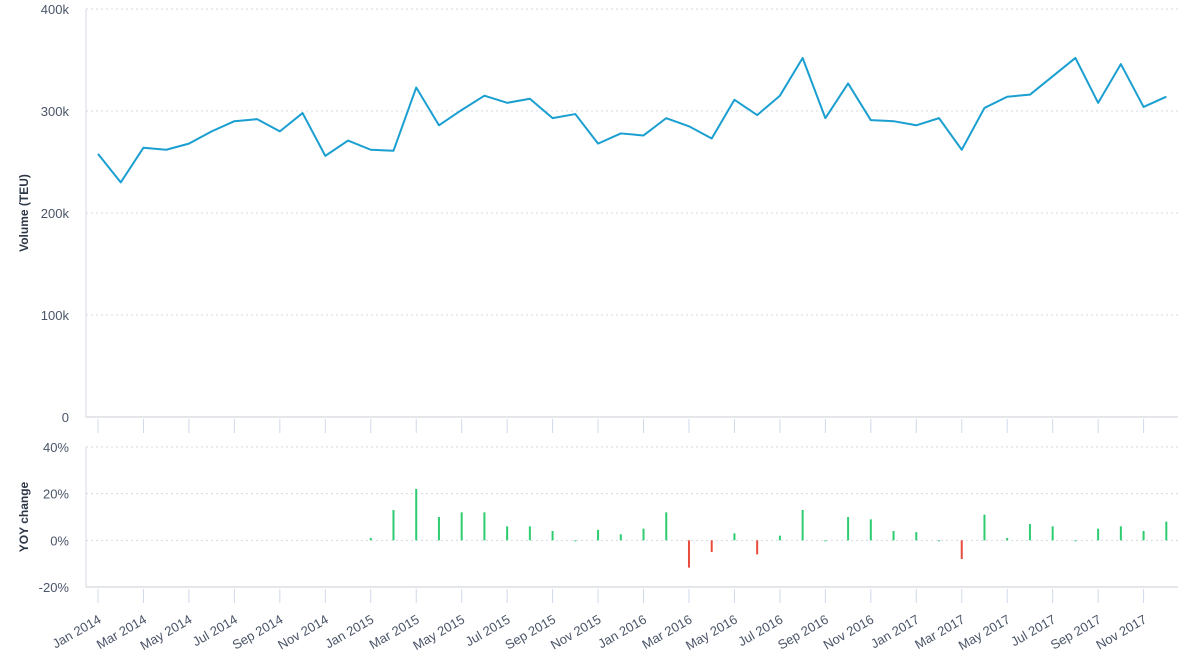 The width and height of the screenshot is (1188, 672). What do you see at coordinates (24, 213) in the screenshot?
I see `y-axis-label: Volume (TEU)` at bounding box center [24, 213].